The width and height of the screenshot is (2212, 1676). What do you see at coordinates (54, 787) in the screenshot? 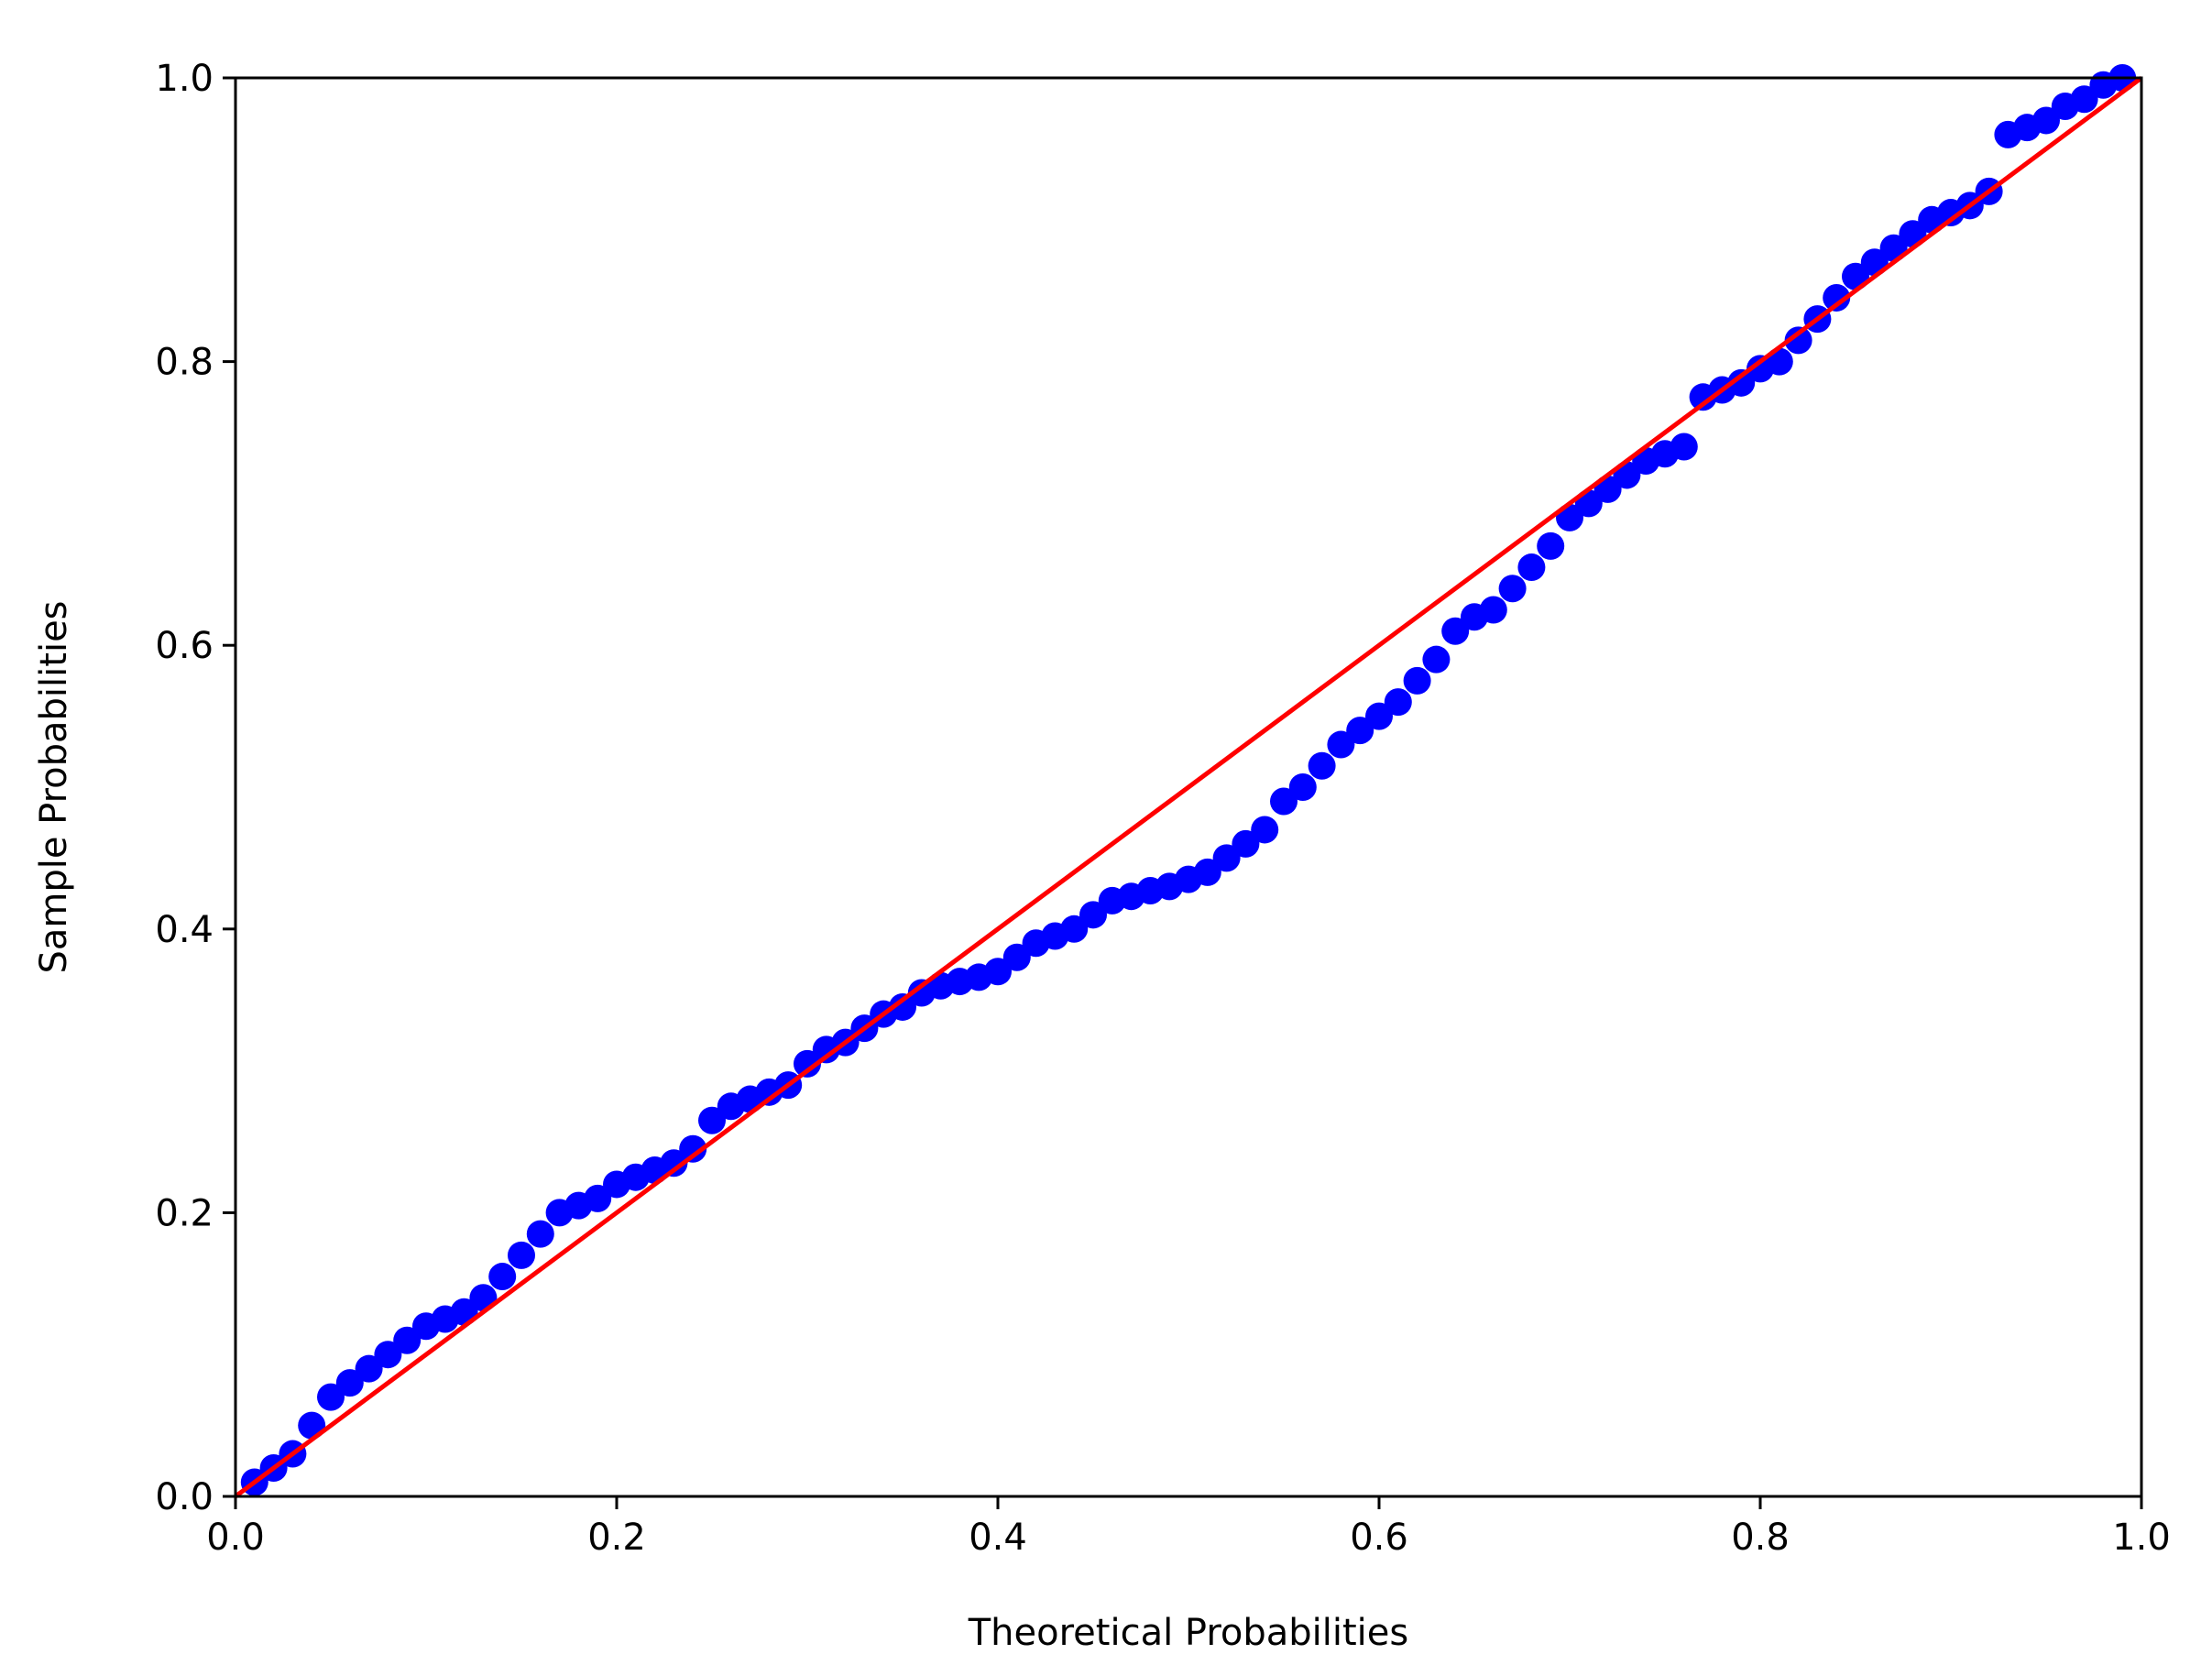
I see `y-axis-label: Sample Probabilities` at bounding box center [54, 787].